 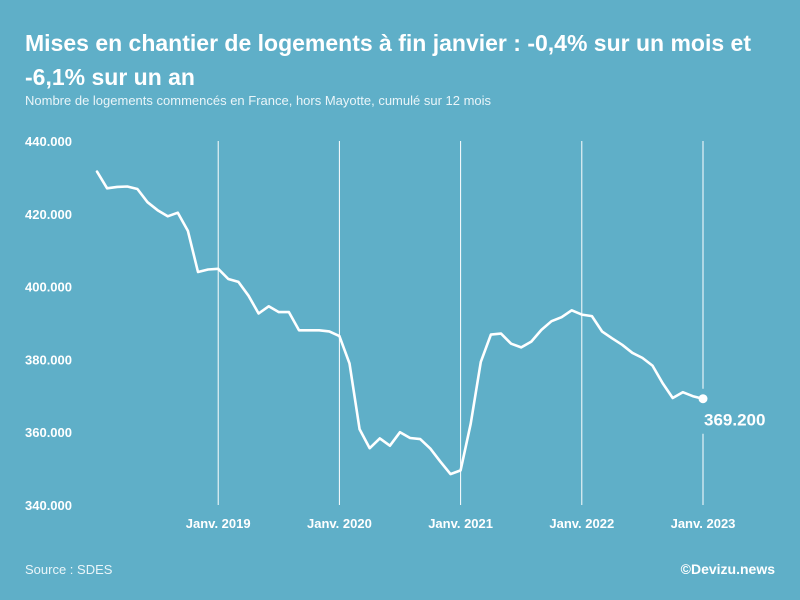 I want to click on x-tick-label: Janv. 2021, so click(x=460, y=523).